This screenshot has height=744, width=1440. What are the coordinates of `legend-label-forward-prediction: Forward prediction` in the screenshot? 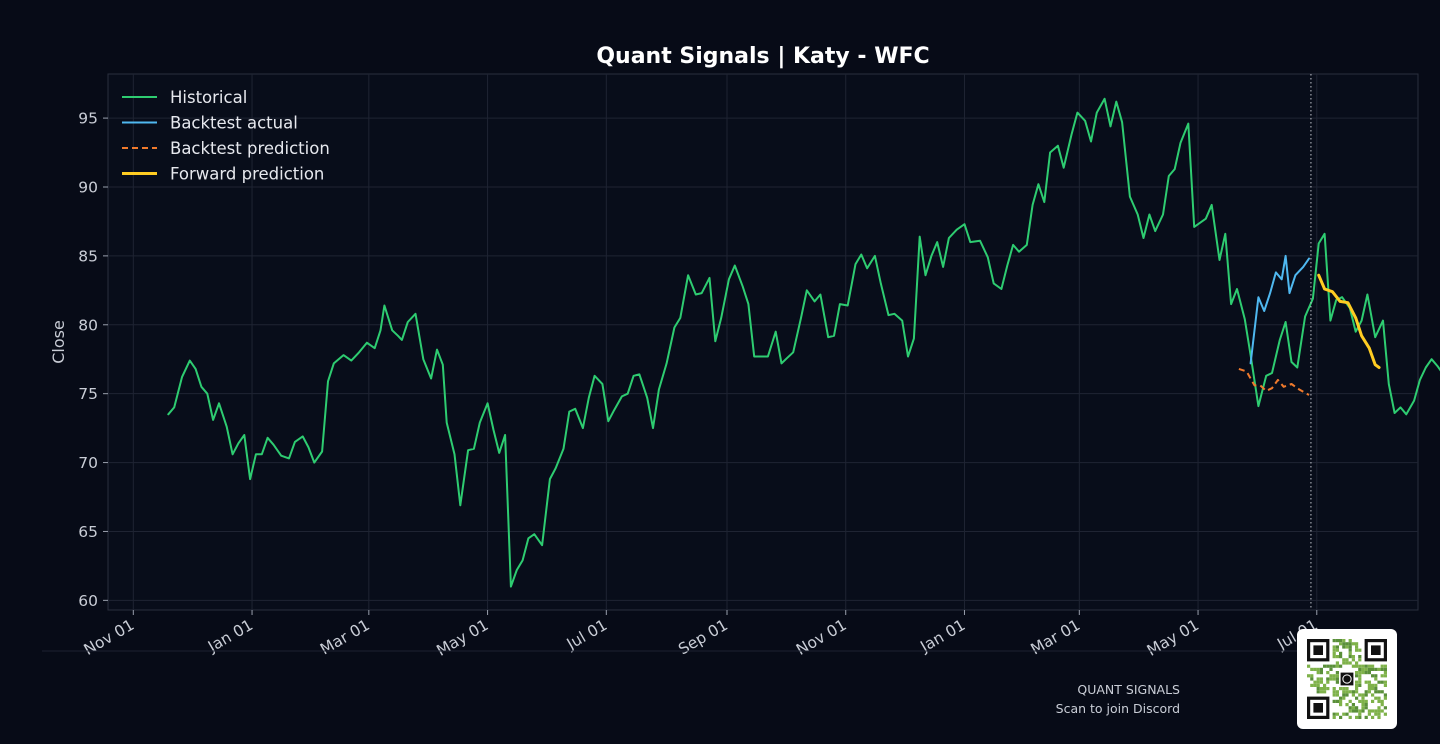 It's located at (247, 174).